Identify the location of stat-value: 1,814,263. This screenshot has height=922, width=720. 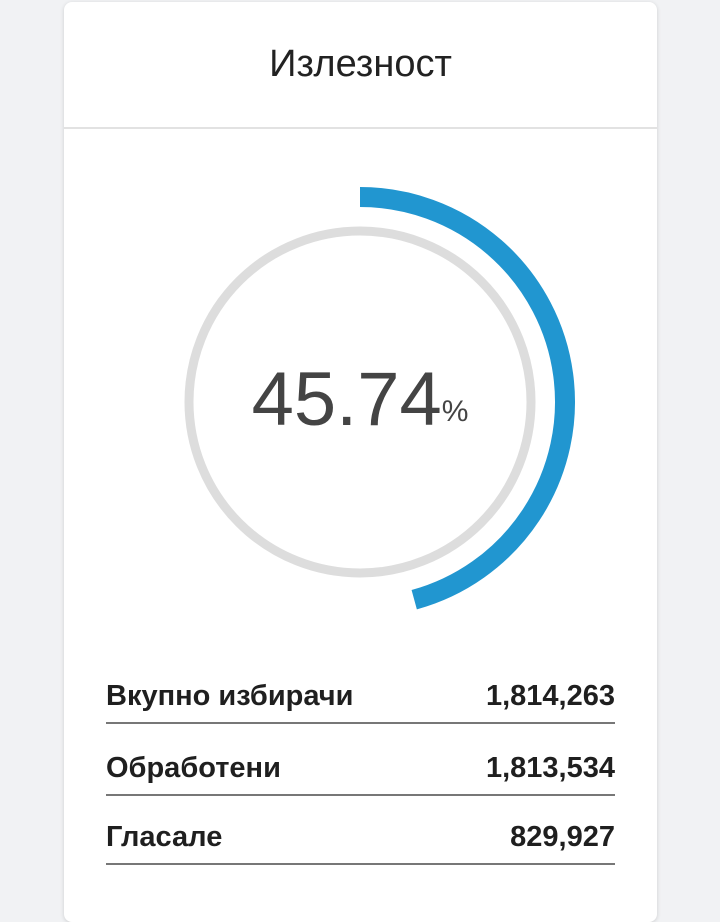
(550, 696).